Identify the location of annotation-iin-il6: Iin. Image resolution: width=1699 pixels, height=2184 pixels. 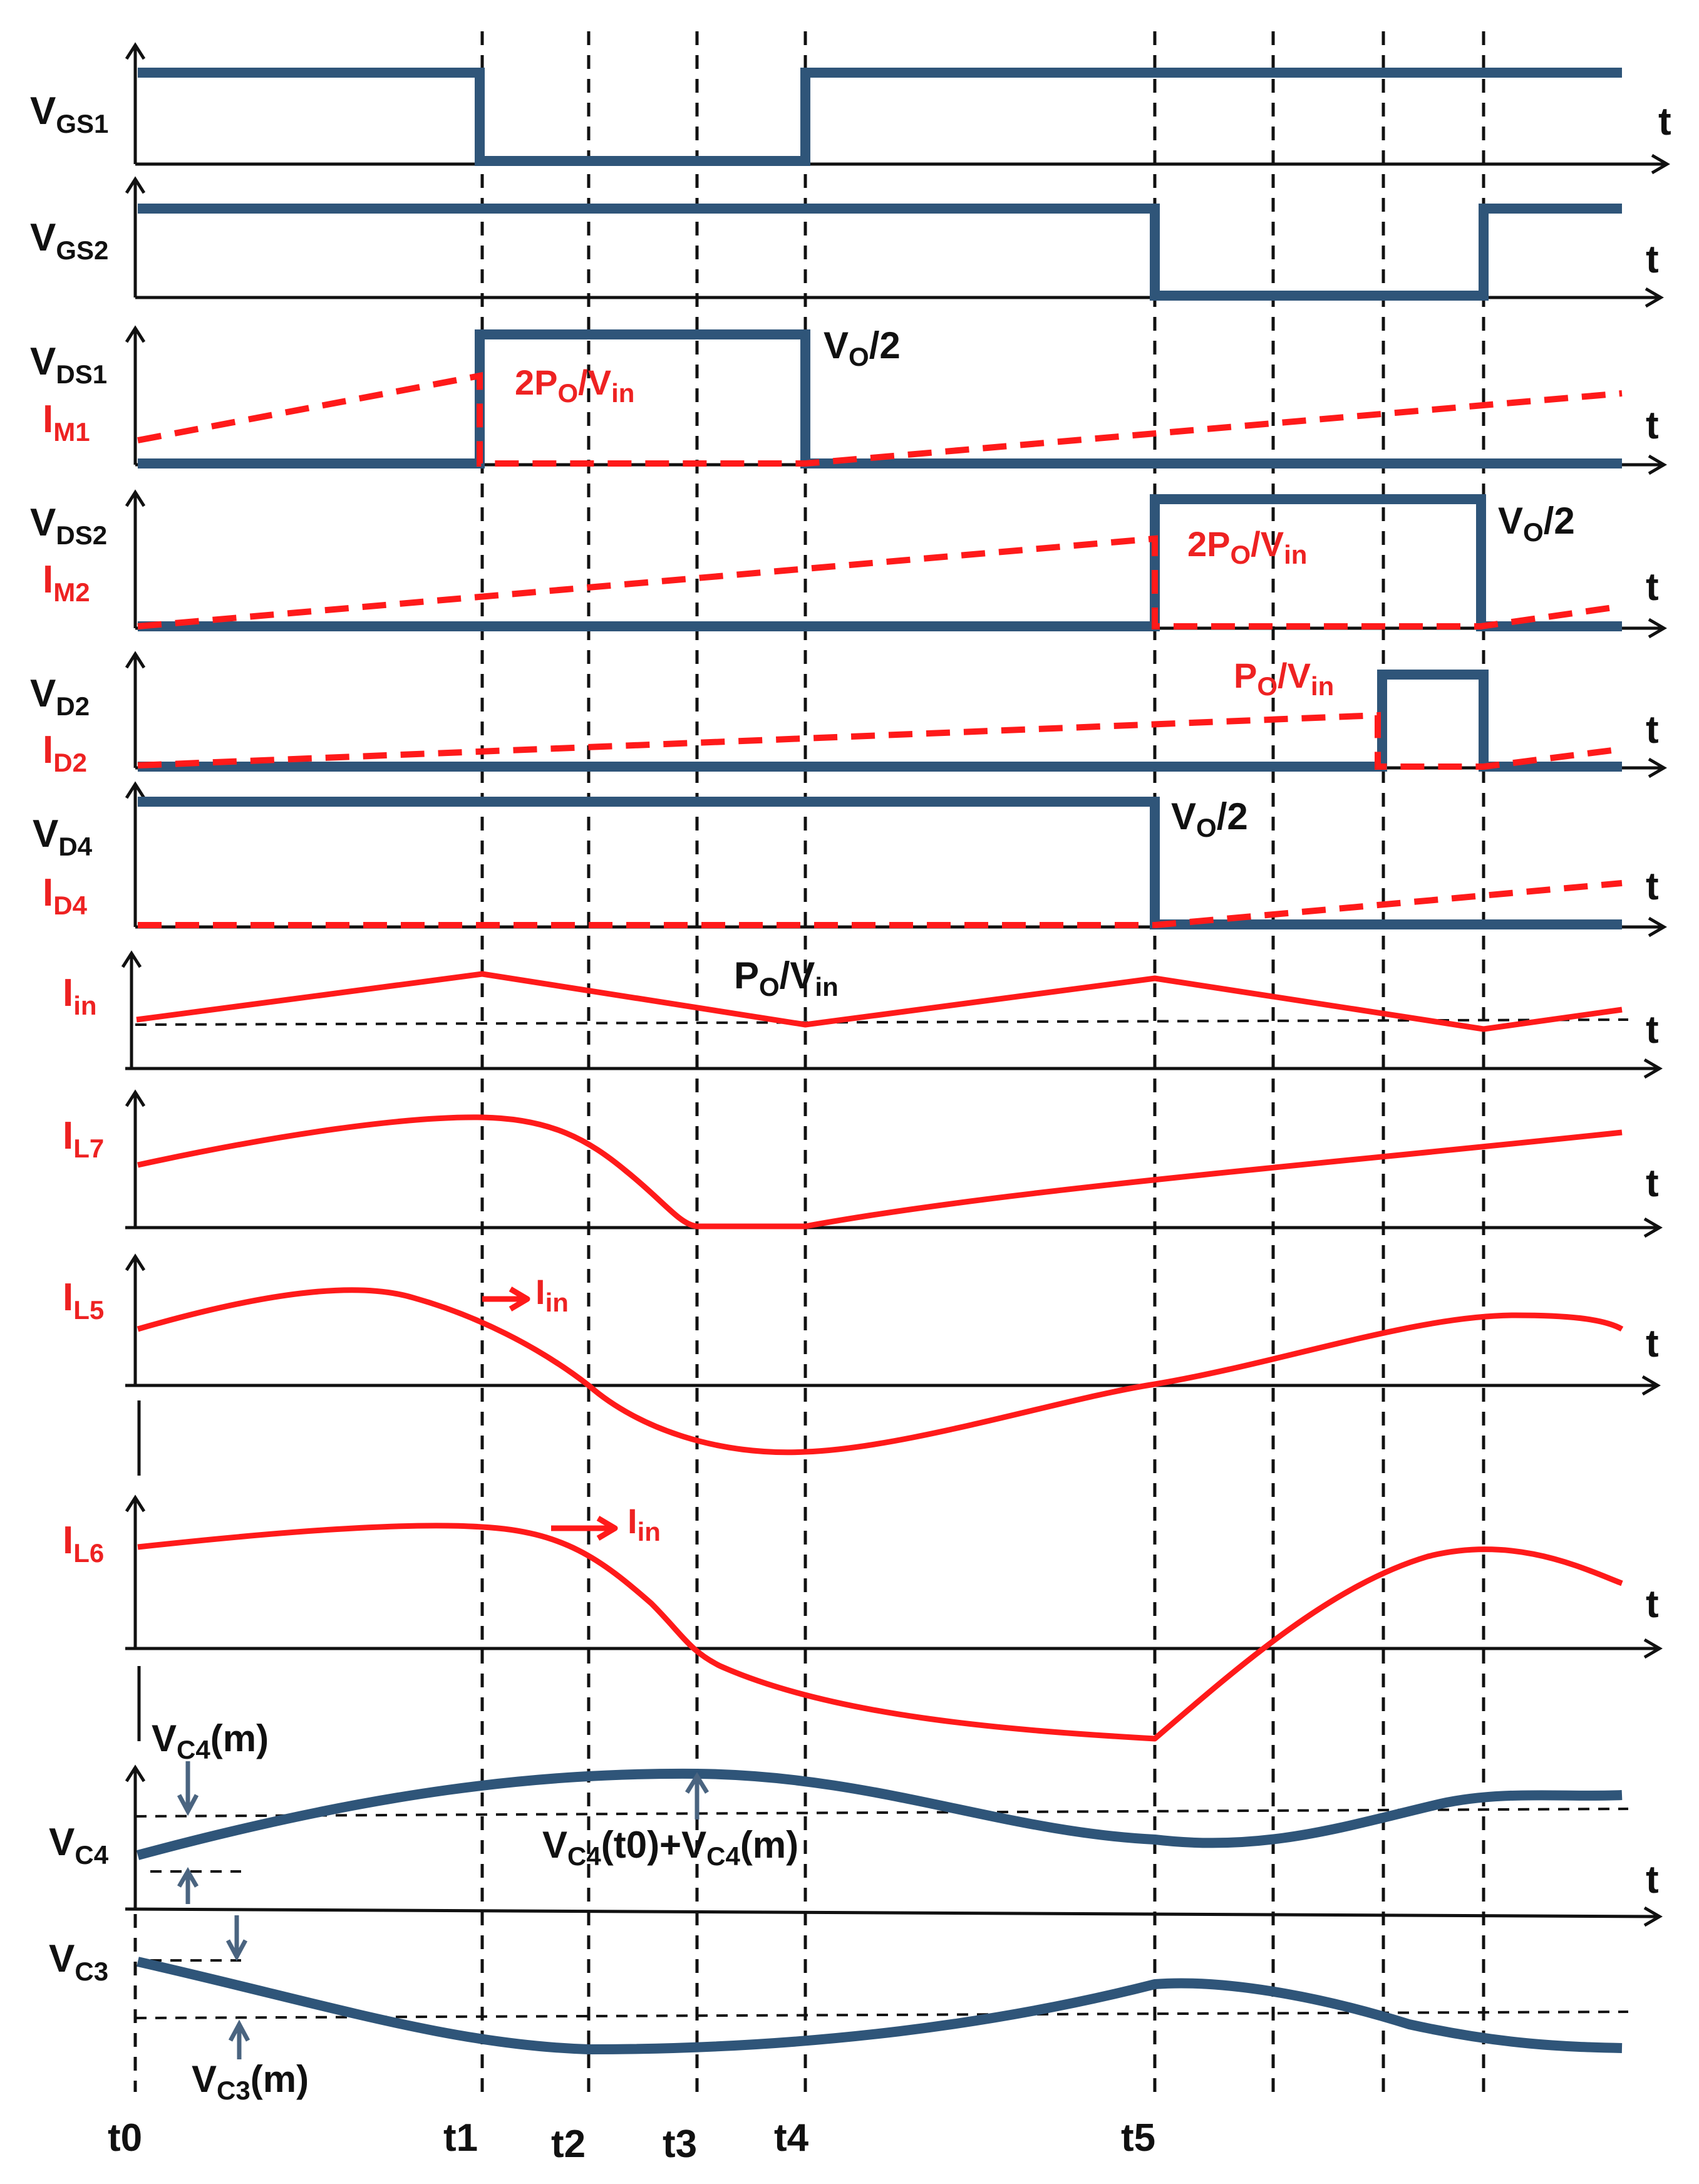
(644, 1523).